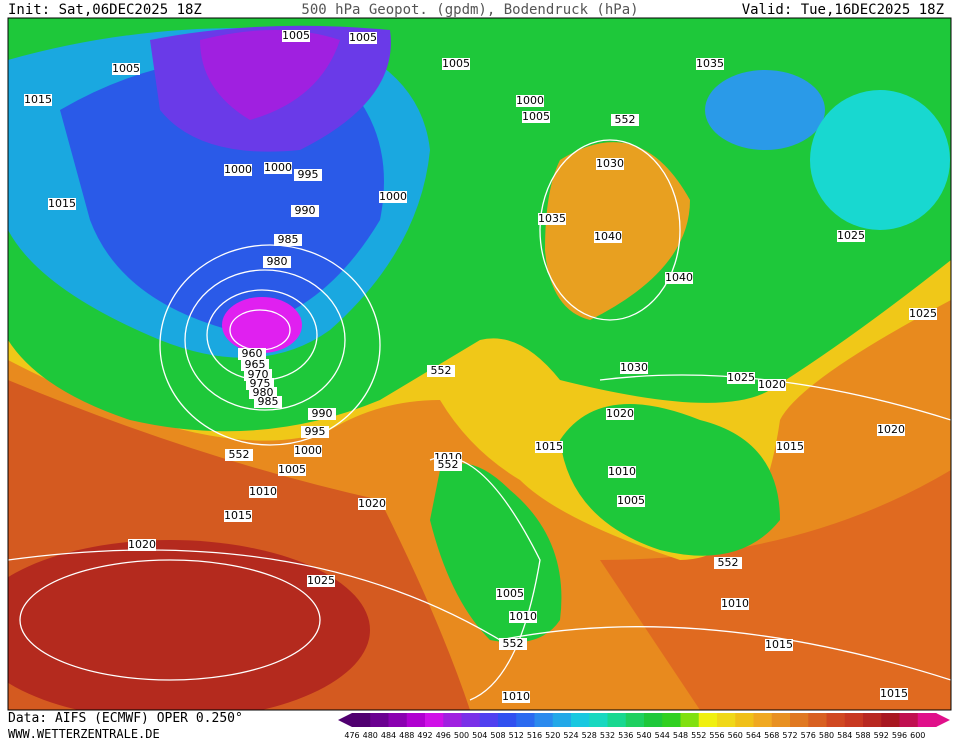 The image size is (959, 741). Describe the element at coordinates (125, 718) in the screenshot. I see `data-source: Data: AIFS (ECMWF) OPER 0.250°` at that location.